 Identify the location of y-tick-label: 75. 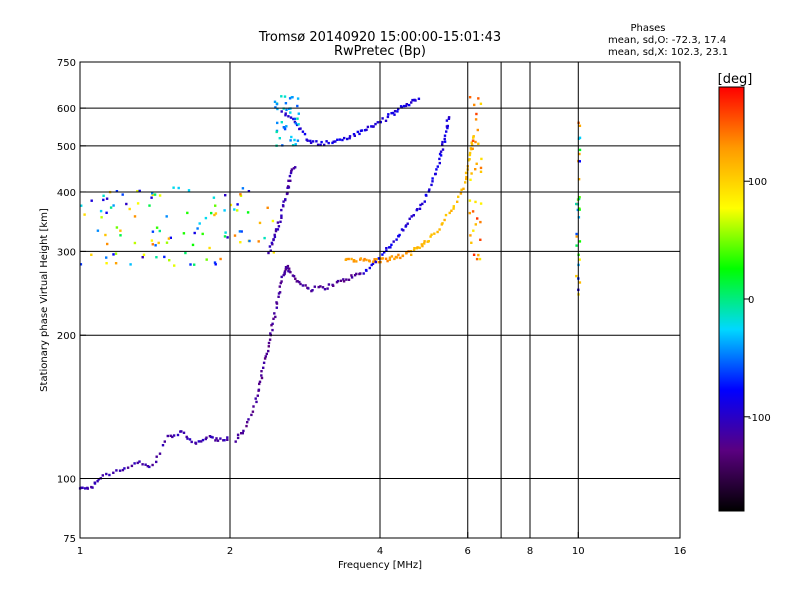
(69, 539).